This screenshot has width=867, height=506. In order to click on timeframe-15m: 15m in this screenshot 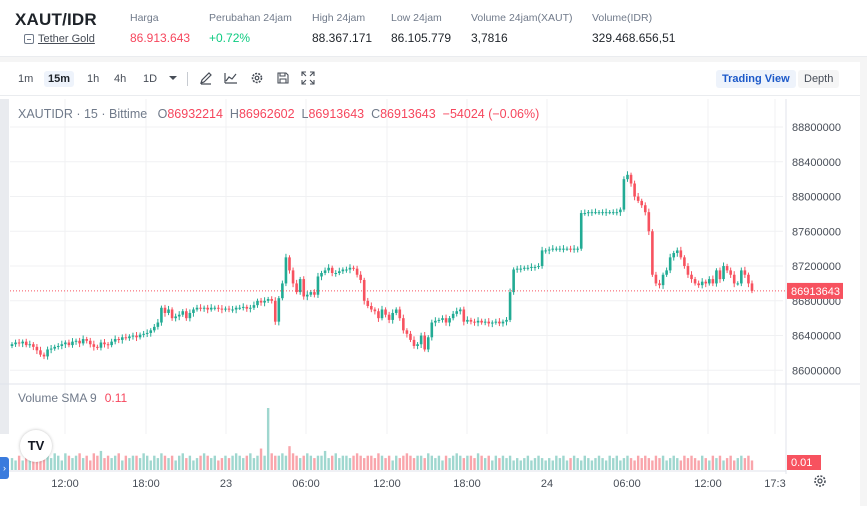, I will do `click(59, 79)`.